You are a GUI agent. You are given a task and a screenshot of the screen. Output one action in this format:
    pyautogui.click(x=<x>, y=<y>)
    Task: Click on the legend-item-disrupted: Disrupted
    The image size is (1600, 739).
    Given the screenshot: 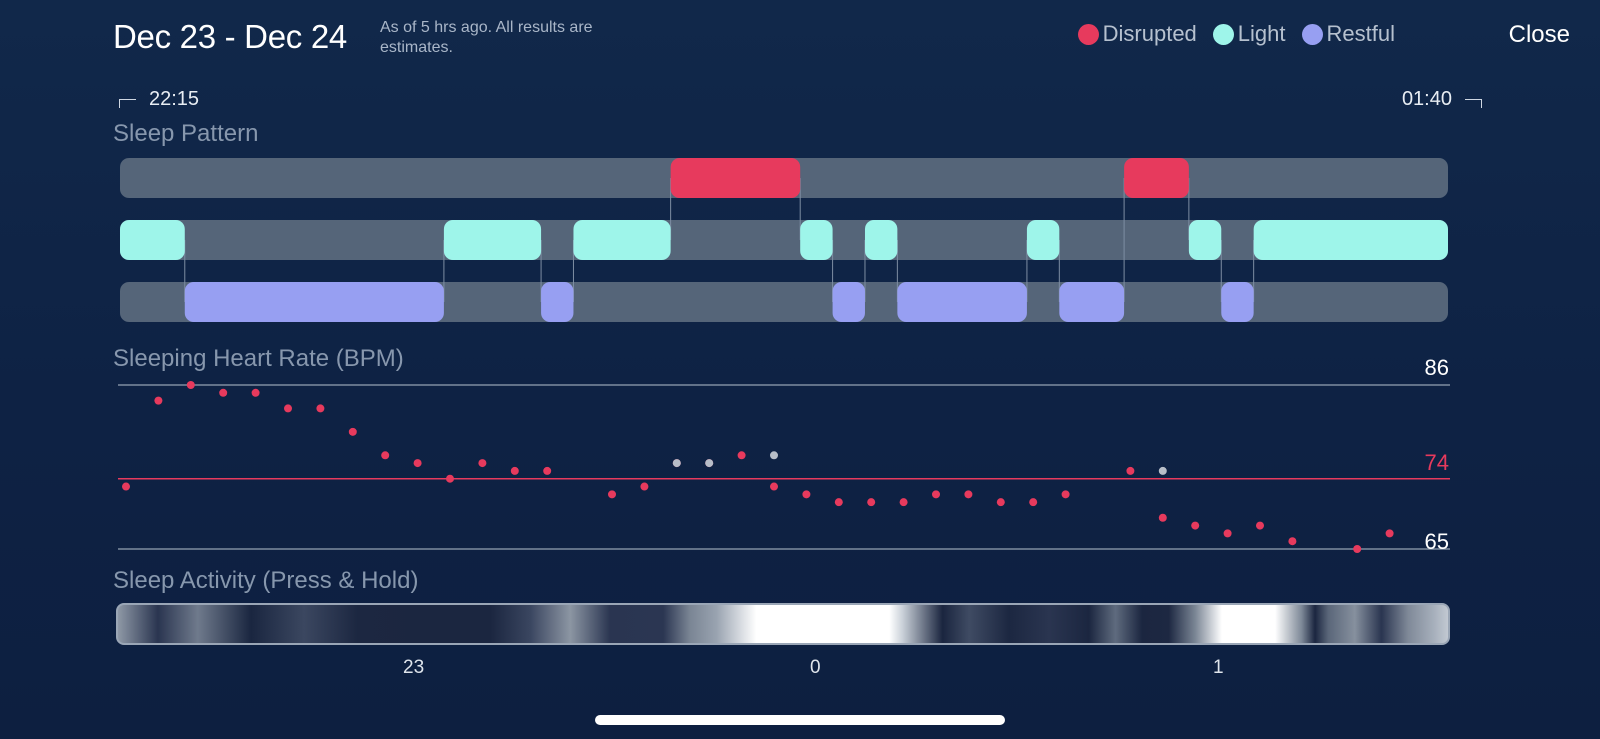 What is the action you would take?
    pyautogui.click(x=1137, y=34)
    